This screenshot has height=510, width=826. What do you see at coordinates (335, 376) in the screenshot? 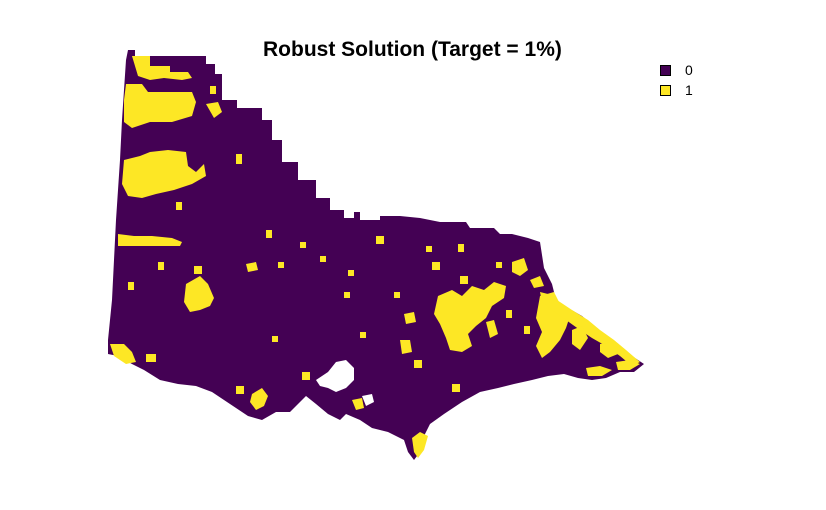
I see `port-phillip-bay` at bounding box center [335, 376].